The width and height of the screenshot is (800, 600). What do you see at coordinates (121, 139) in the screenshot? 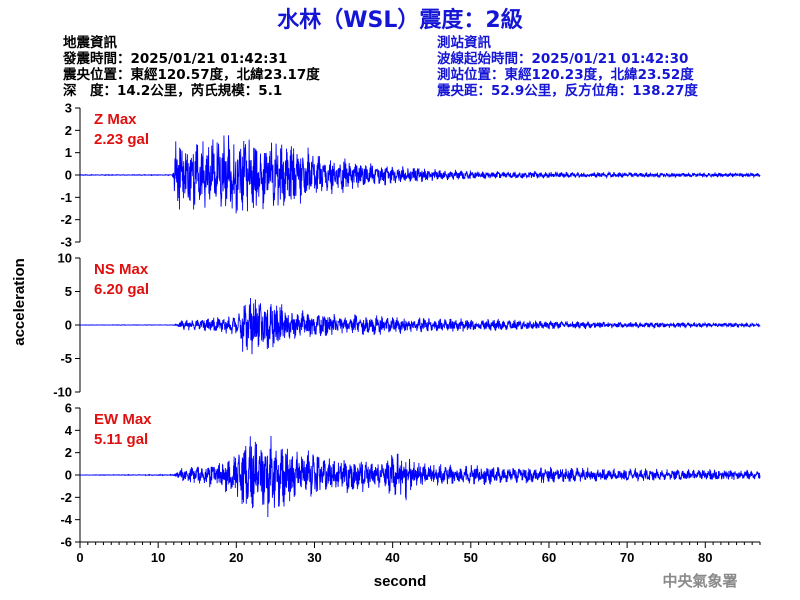
I see `max-value-z: 2.23 gal` at bounding box center [121, 139].